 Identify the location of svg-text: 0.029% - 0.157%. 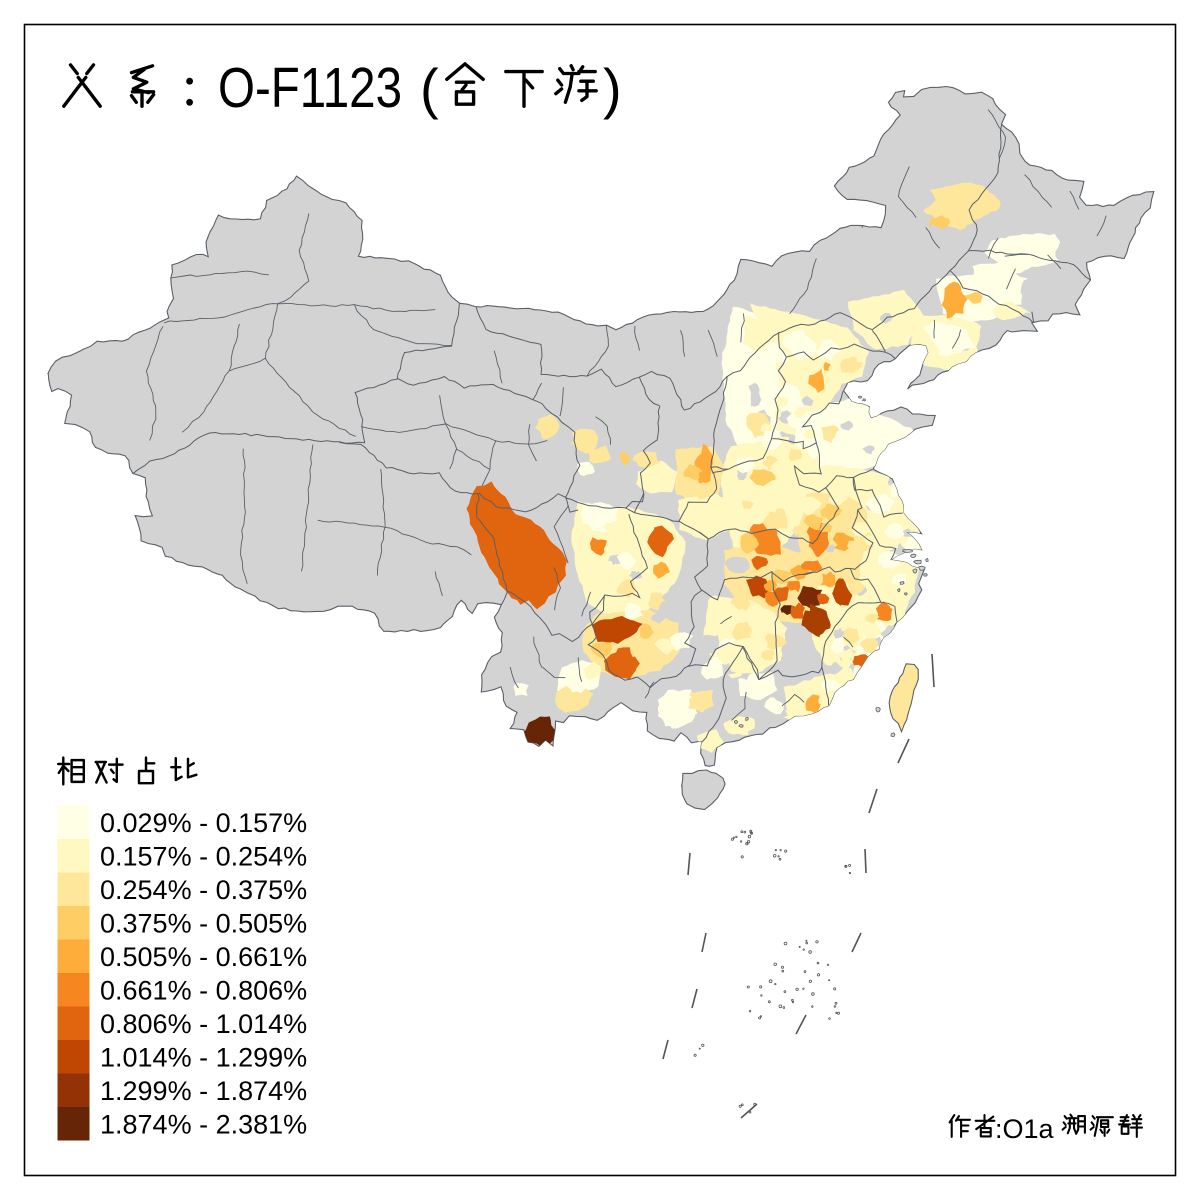
(203, 823).